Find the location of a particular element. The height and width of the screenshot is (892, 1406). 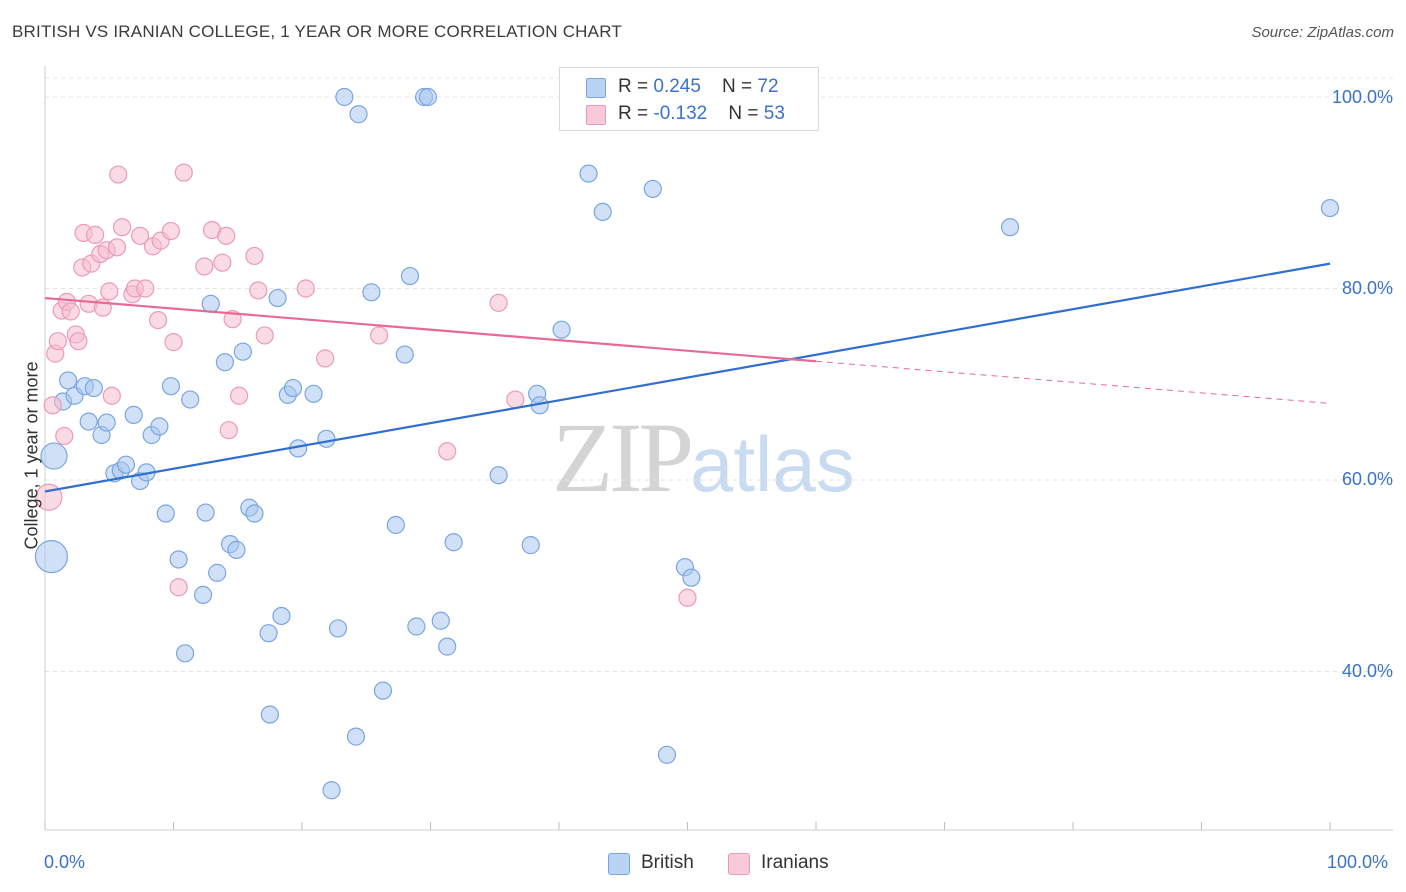

british-swatch is located at coordinates (596, 88).